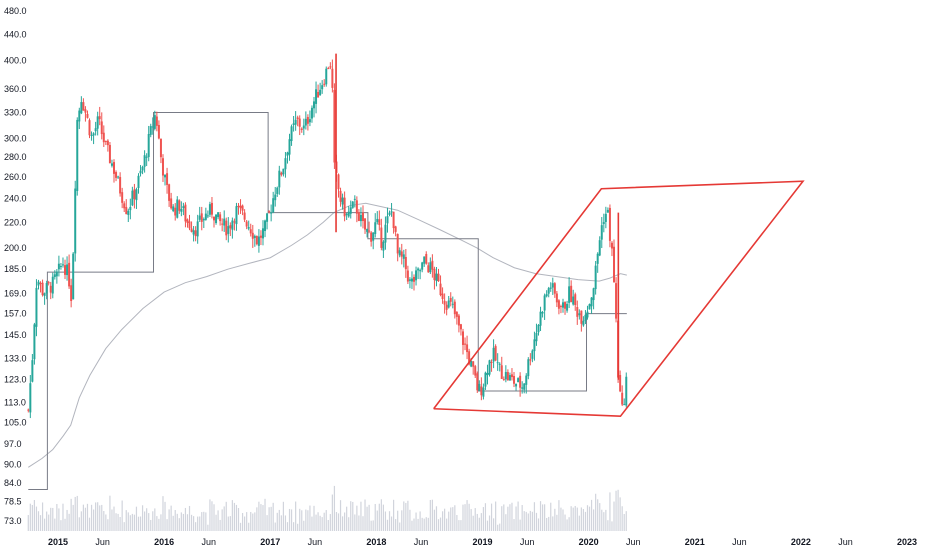 Image resolution: width=932 pixels, height=550 pixels. I want to click on y-tick-label: 360.0, so click(15, 89).